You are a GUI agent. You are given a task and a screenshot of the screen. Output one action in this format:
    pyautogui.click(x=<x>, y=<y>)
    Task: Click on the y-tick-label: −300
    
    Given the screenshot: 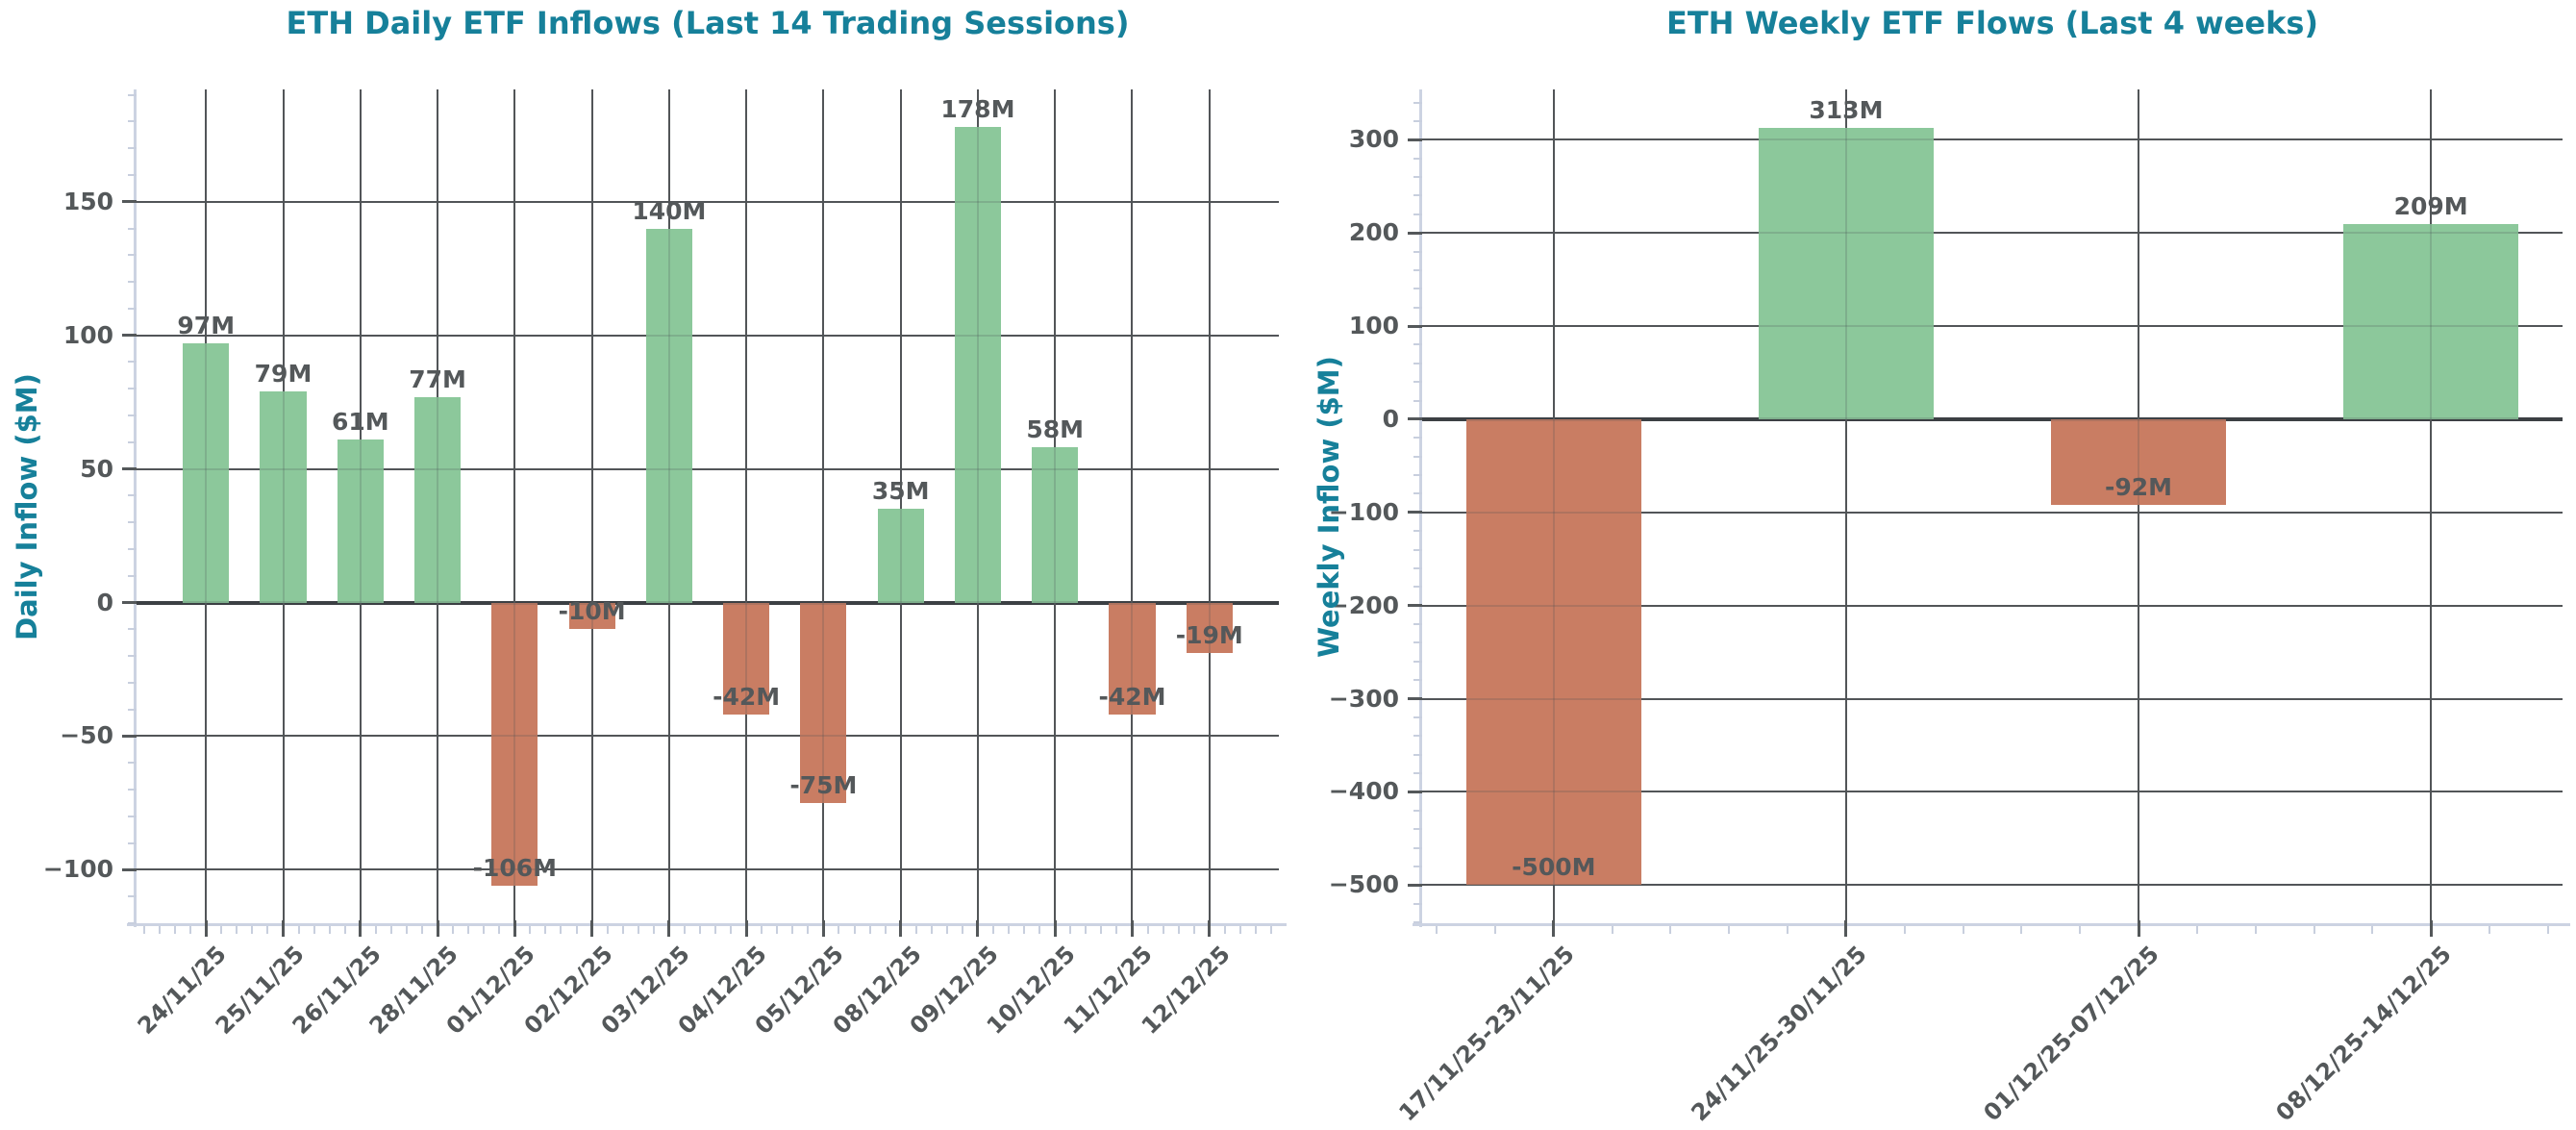 What is the action you would take?
    pyautogui.click(x=1363, y=698)
    